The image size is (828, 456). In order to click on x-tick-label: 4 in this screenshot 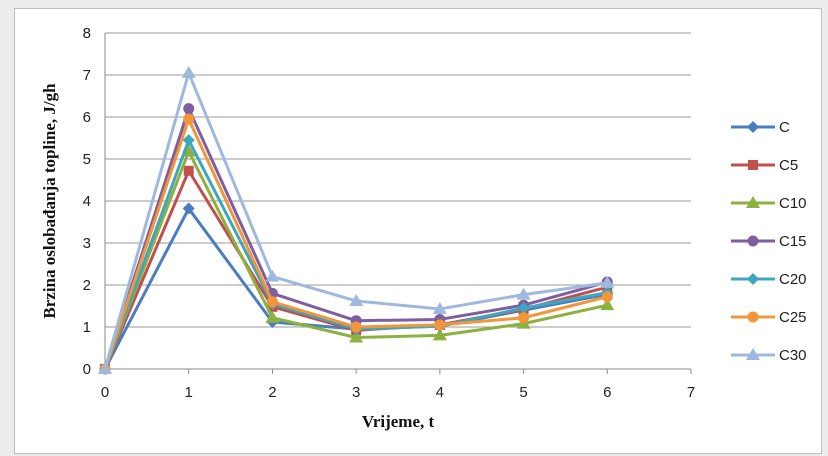, I will do `click(440, 392)`.